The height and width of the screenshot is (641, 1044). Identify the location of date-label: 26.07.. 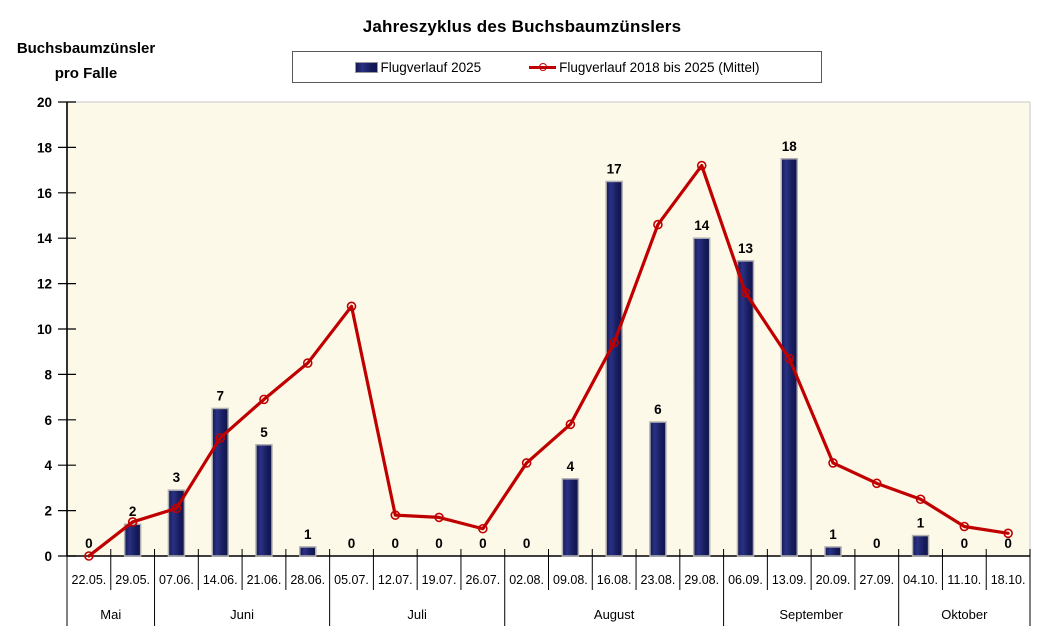
(482, 580).